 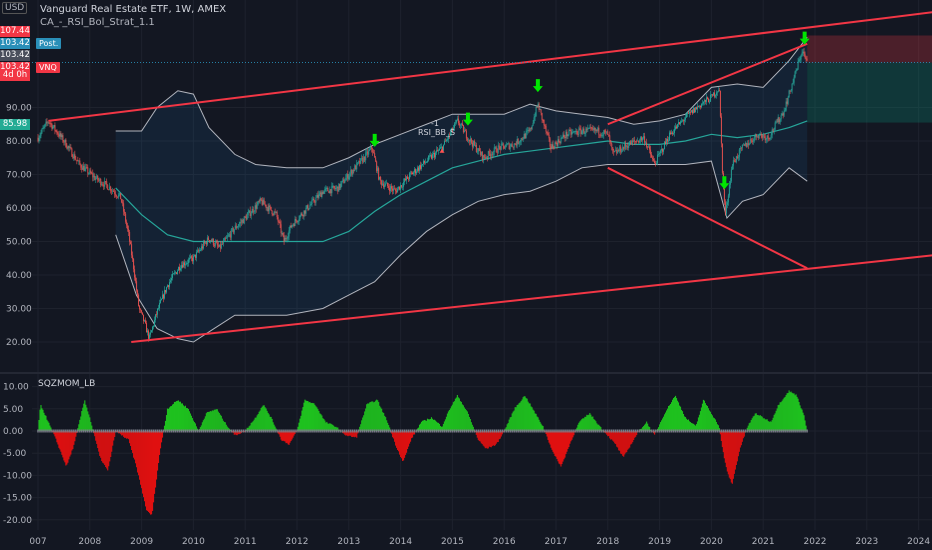 I want to click on currency-label: USD, so click(x=15, y=8).